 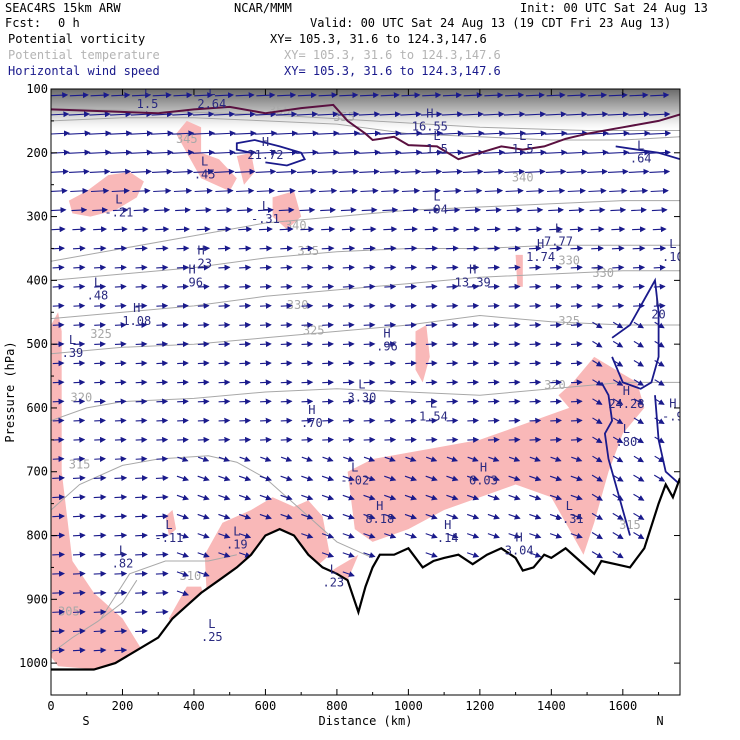 I want to click on wind-speed-contour, so click(x=647, y=153).